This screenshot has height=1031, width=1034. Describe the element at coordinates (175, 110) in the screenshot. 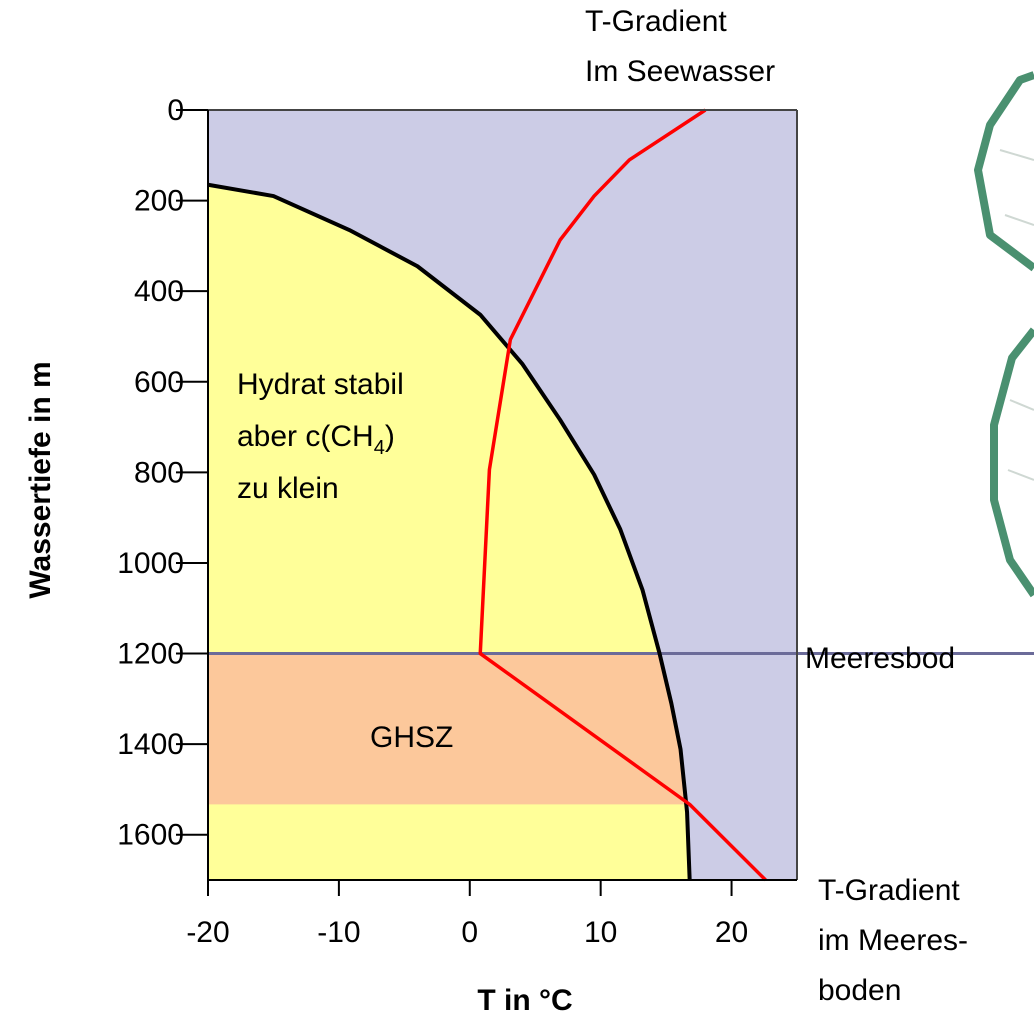

I see `y-tick-label: 0` at that location.